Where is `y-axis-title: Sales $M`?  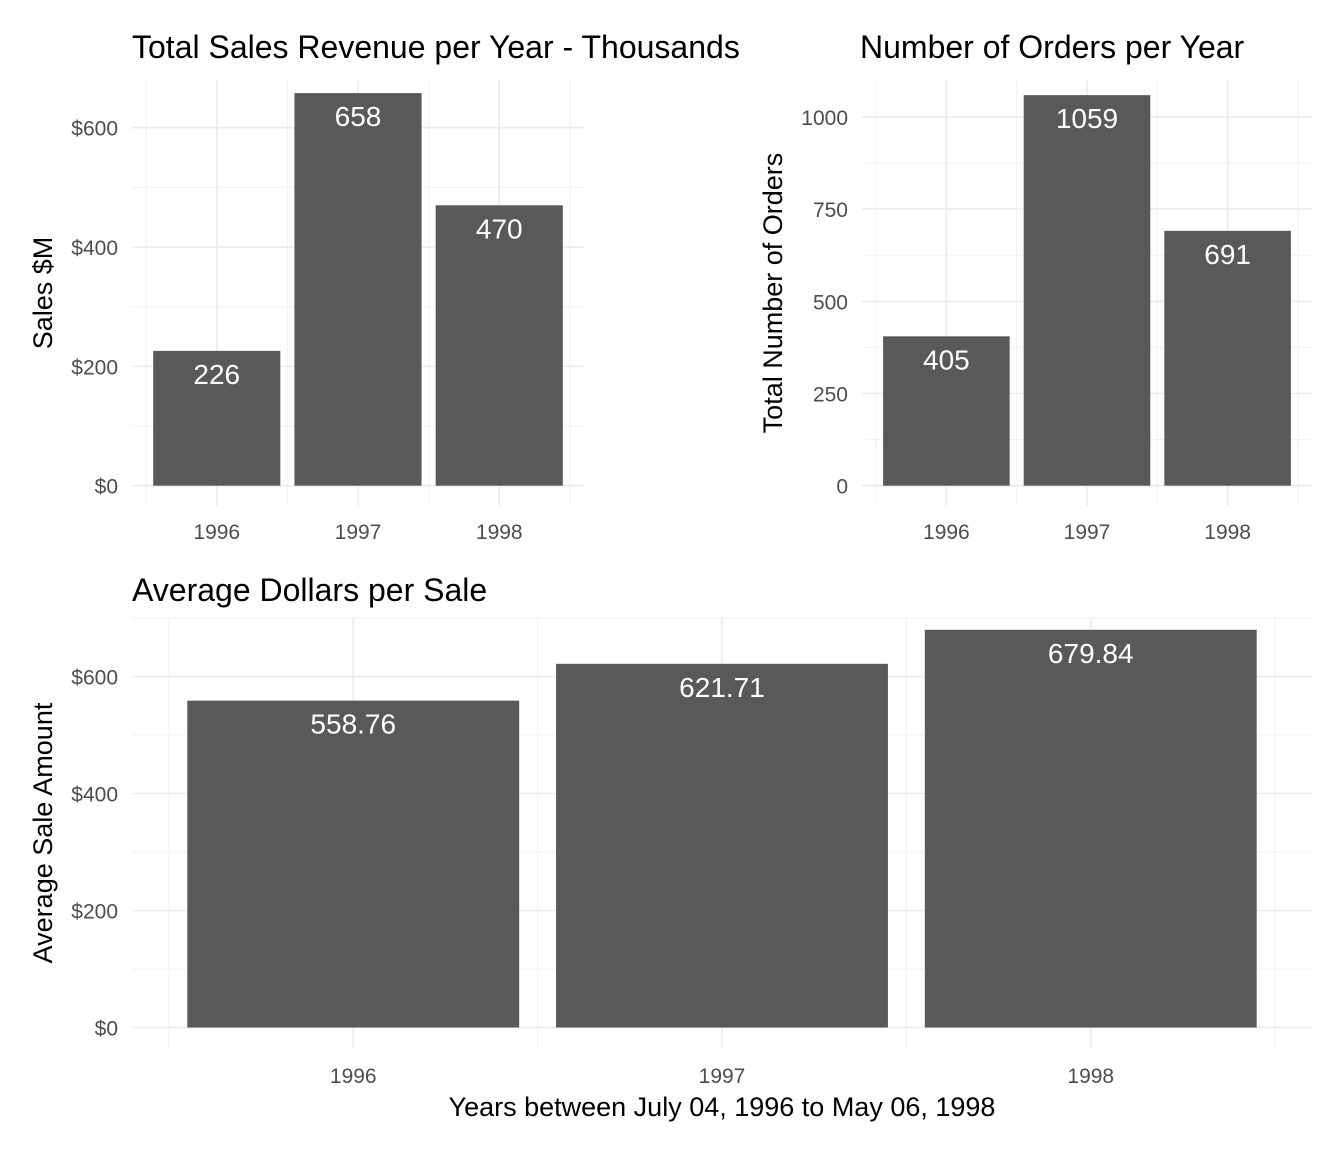
y-axis-title: Sales $M is located at coordinates (43, 293).